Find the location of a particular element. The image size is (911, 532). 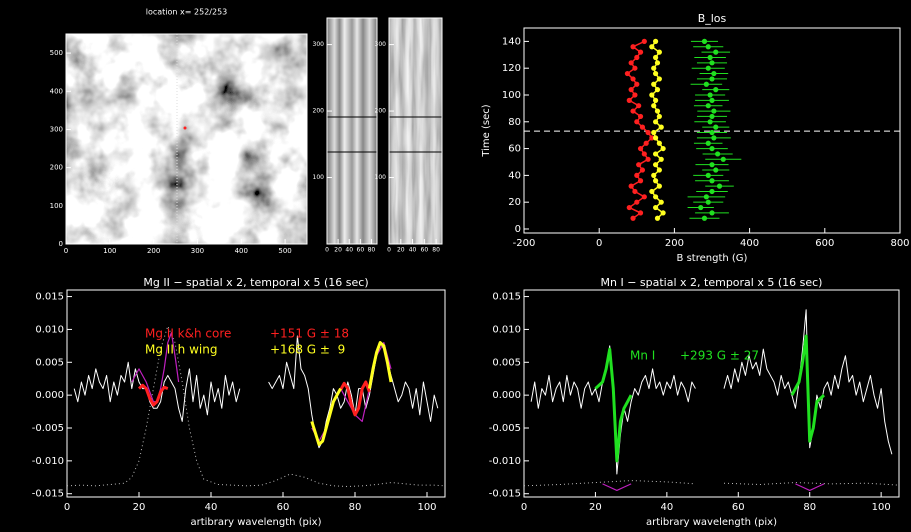

panel-title: location x= 252/253 is located at coordinates (187, 12).